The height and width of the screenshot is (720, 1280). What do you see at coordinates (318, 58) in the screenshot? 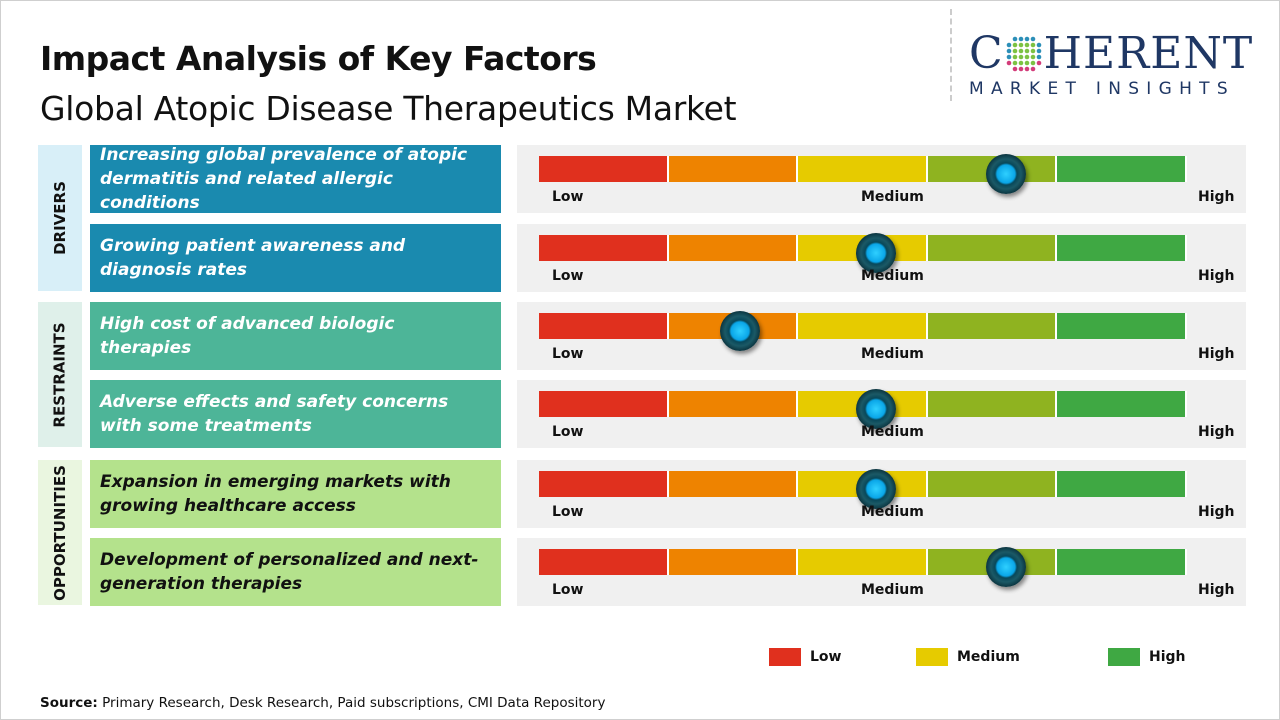
I see `page-title: Impact Analysis of Key Factors` at bounding box center [318, 58].